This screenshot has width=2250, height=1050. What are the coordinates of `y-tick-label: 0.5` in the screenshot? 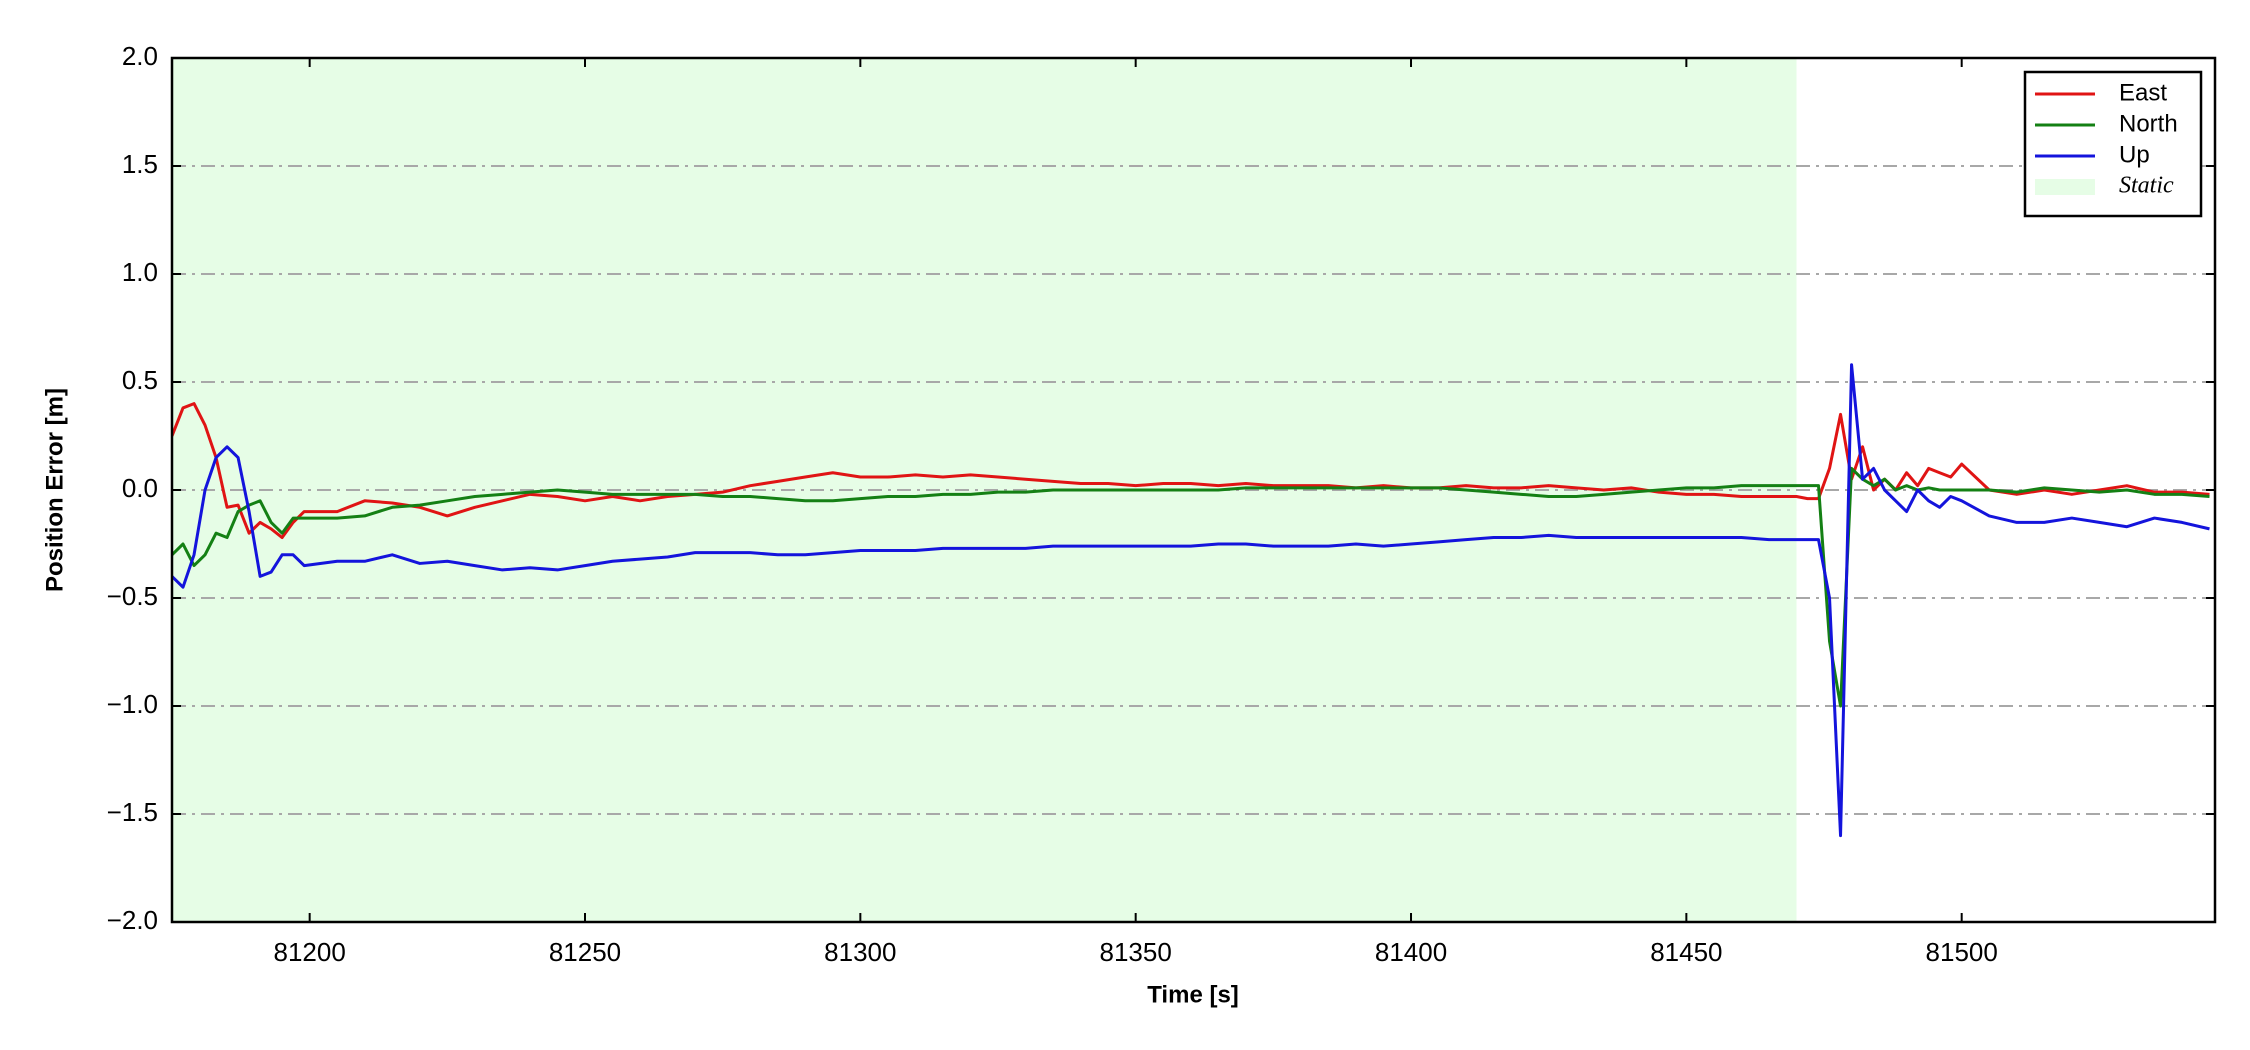 It's located at (140, 380).